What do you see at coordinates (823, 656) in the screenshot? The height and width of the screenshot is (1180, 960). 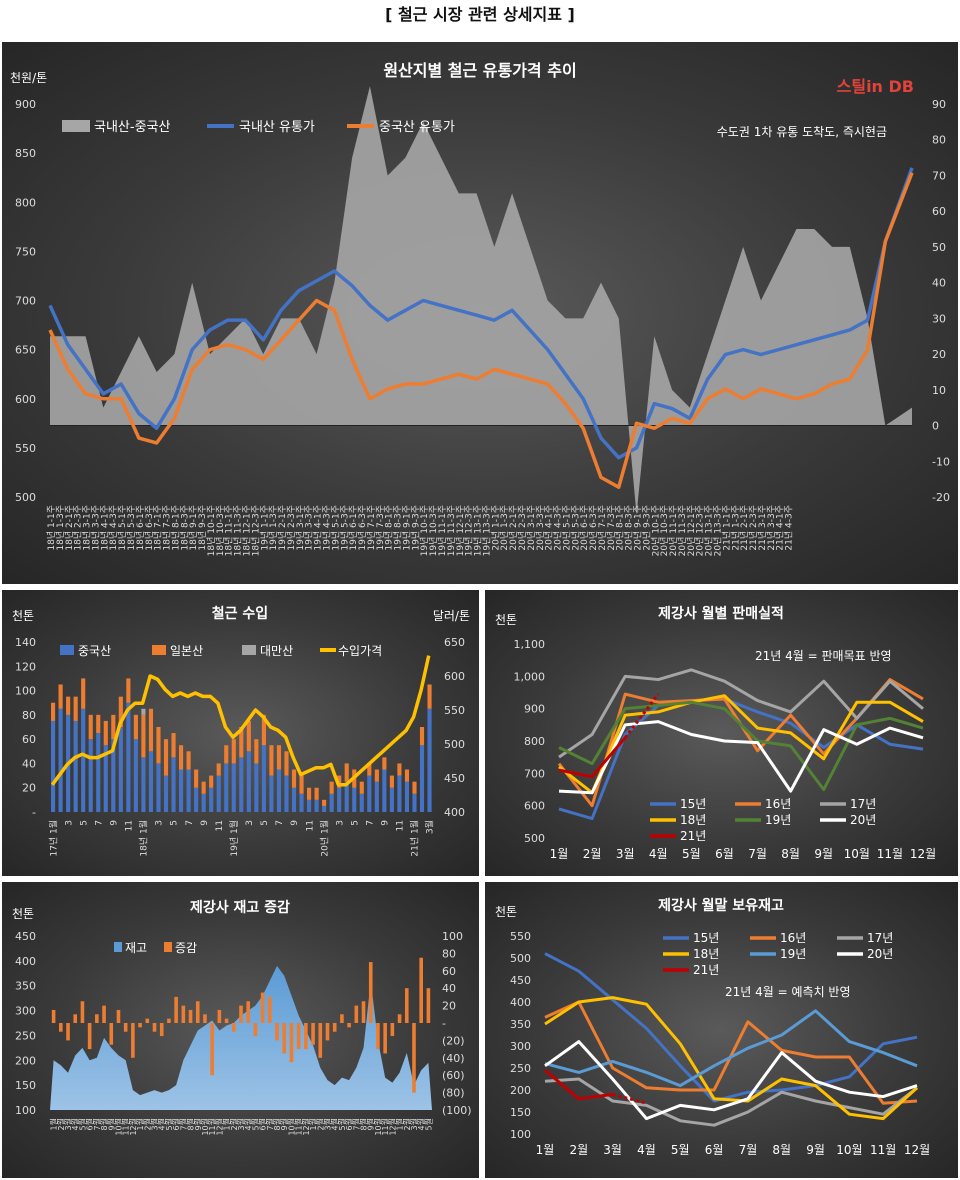 I see `sales-note: 21년 4월 = 판매목표 반영` at bounding box center [823, 656].